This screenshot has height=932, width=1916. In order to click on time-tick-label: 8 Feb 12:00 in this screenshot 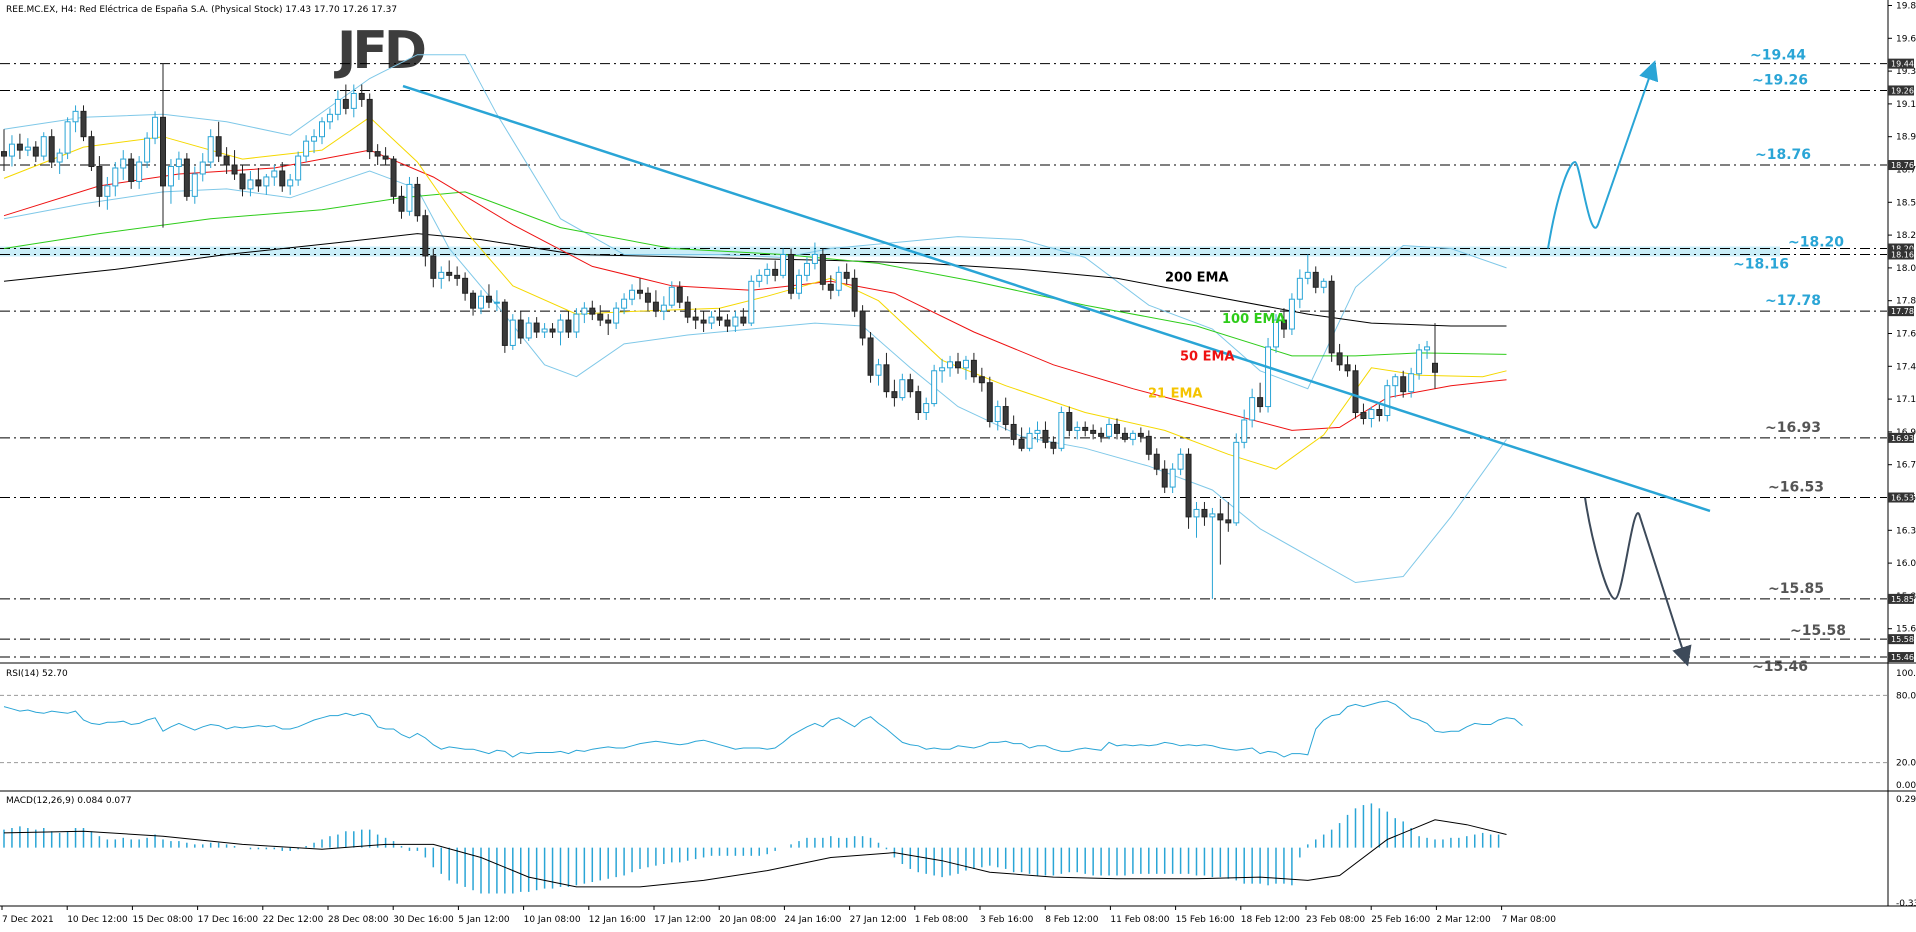, I will do `click(1072, 920)`.